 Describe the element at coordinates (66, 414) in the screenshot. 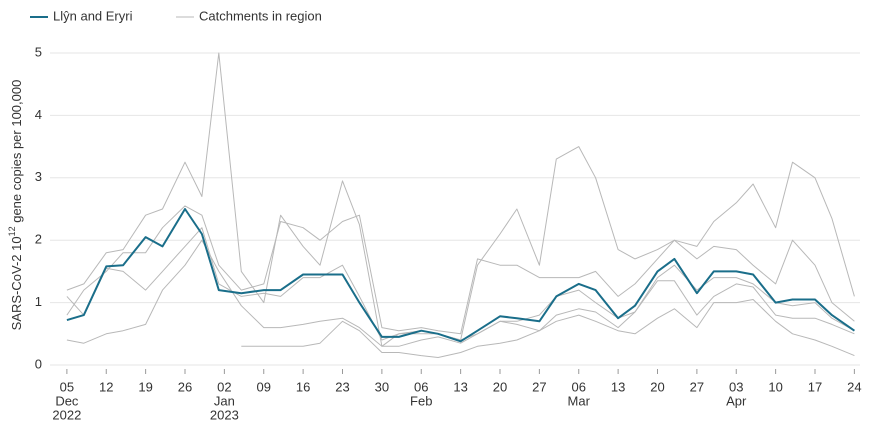

I see `x-tick-label: 2022` at that location.